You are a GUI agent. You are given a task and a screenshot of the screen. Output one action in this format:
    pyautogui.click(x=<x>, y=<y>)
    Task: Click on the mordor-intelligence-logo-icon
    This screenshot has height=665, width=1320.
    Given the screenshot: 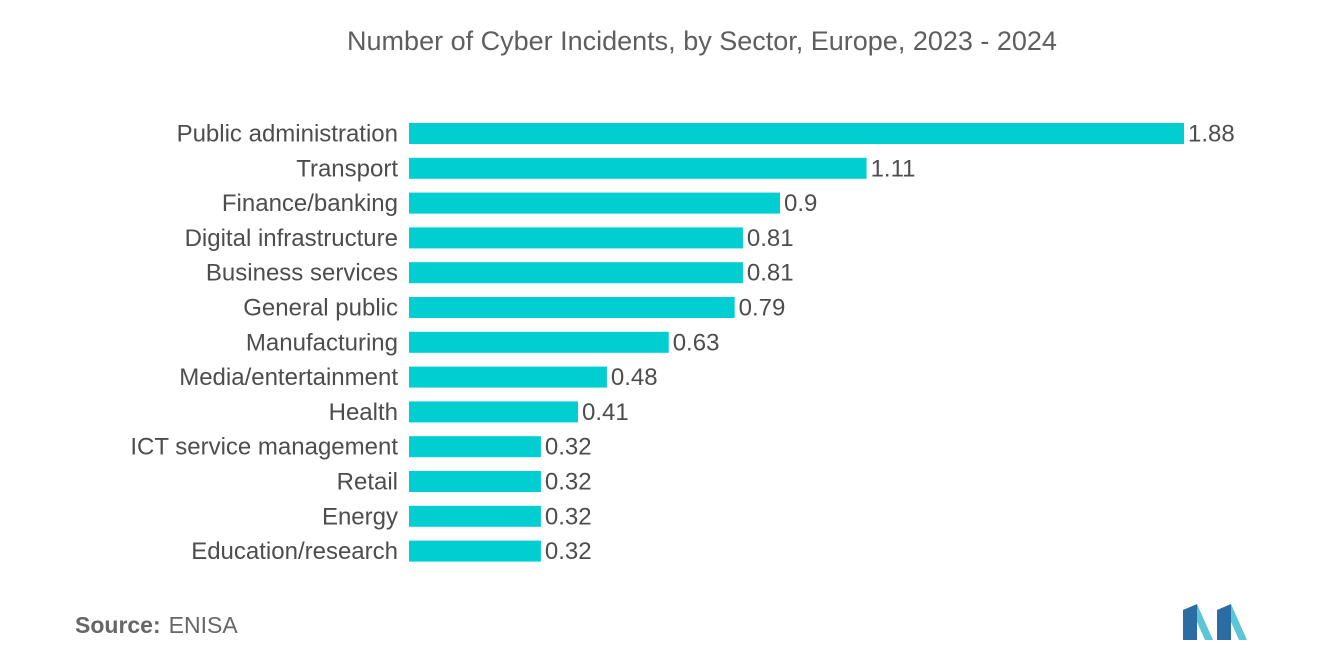 What is the action you would take?
    pyautogui.click(x=1215, y=622)
    